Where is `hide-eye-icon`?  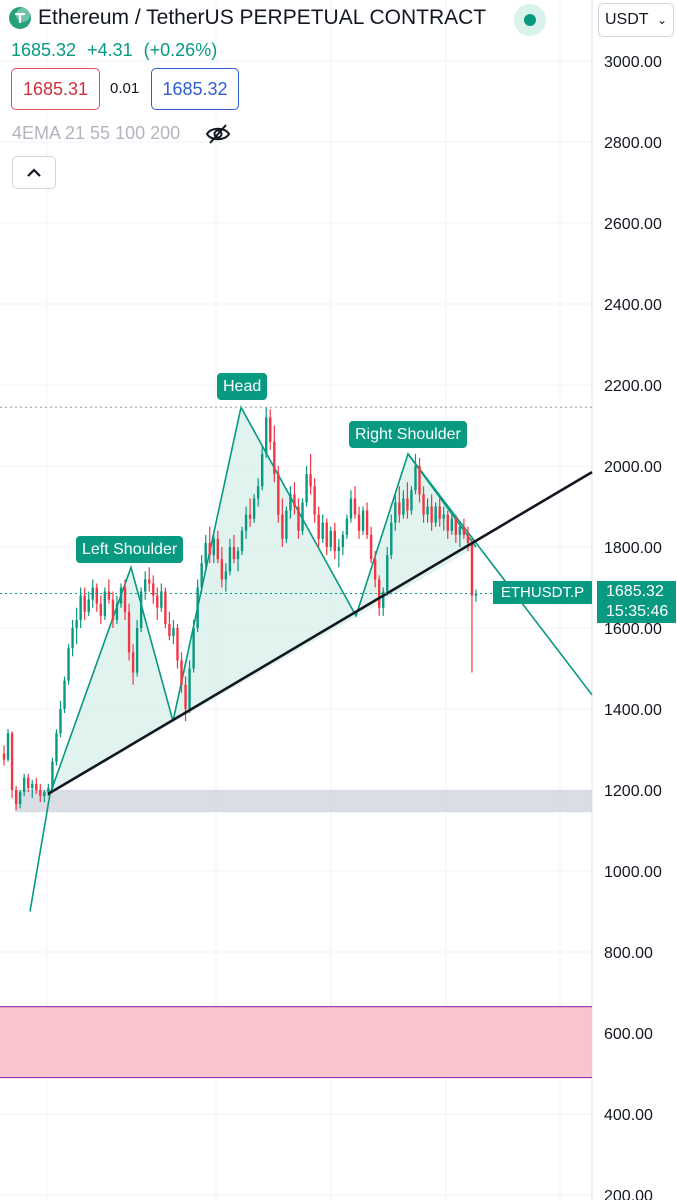 hide-eye-icon is located at coordinates (218, 134).